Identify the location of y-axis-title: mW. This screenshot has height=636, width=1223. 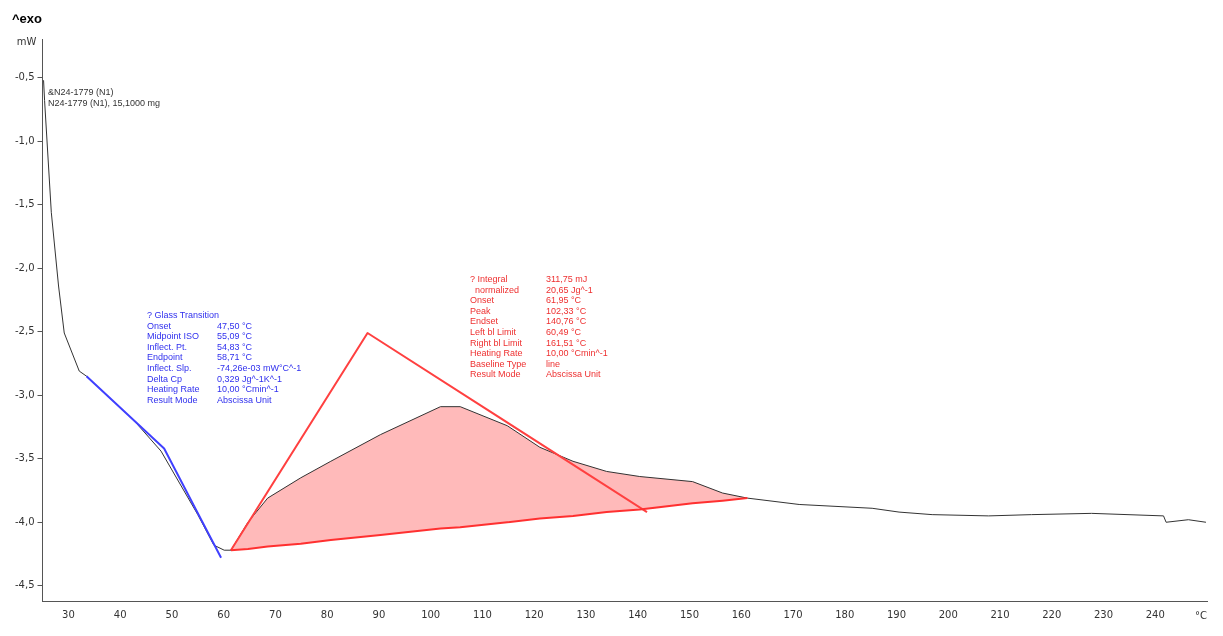
(26, 42).